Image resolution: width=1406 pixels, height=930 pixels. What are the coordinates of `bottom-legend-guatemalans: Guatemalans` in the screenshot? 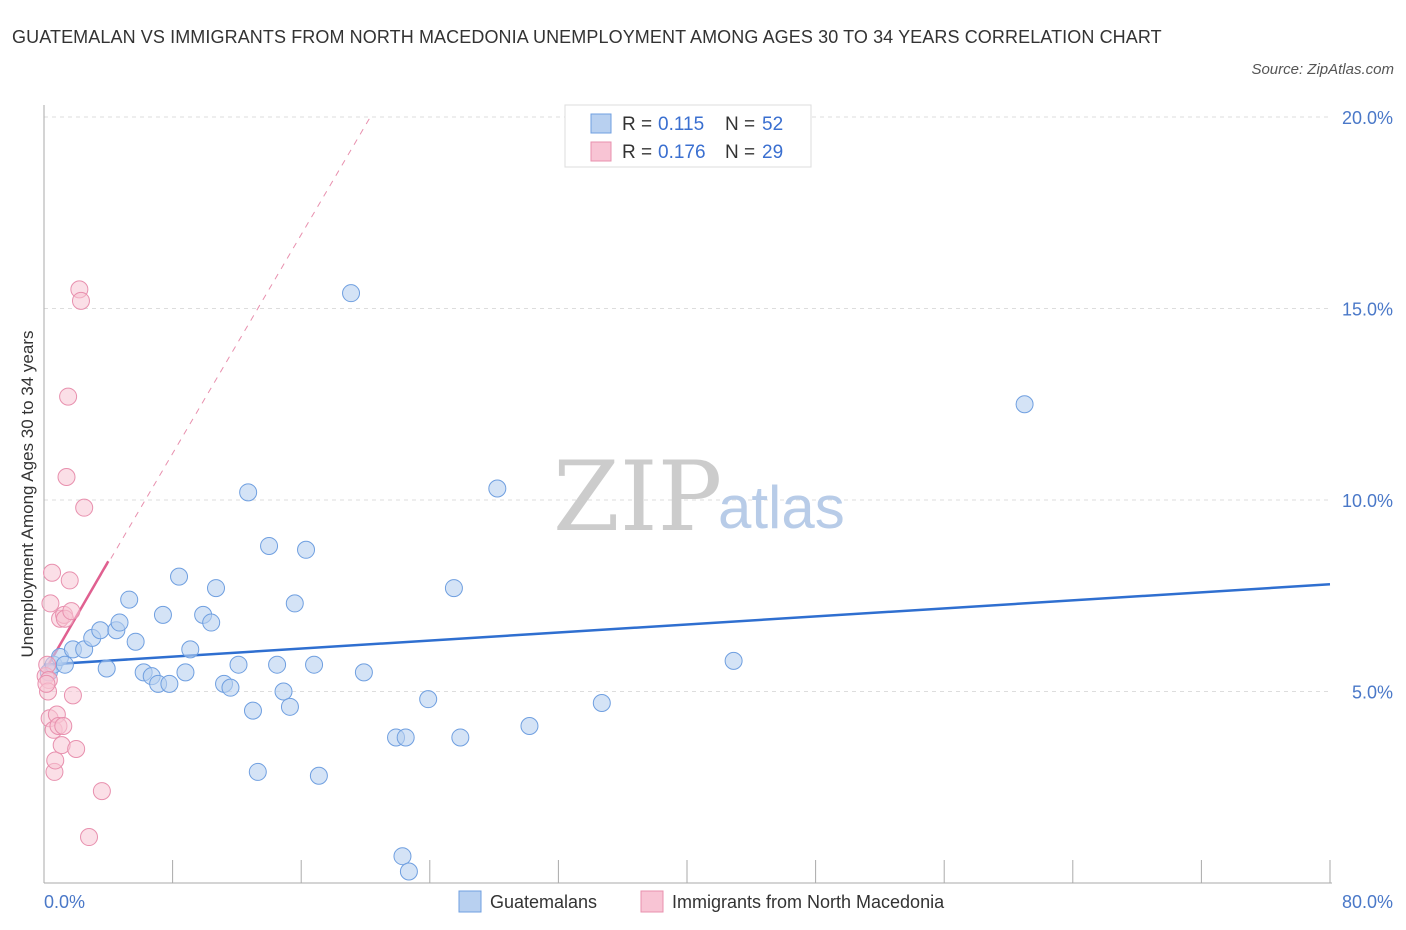 It's located at (543, 902).